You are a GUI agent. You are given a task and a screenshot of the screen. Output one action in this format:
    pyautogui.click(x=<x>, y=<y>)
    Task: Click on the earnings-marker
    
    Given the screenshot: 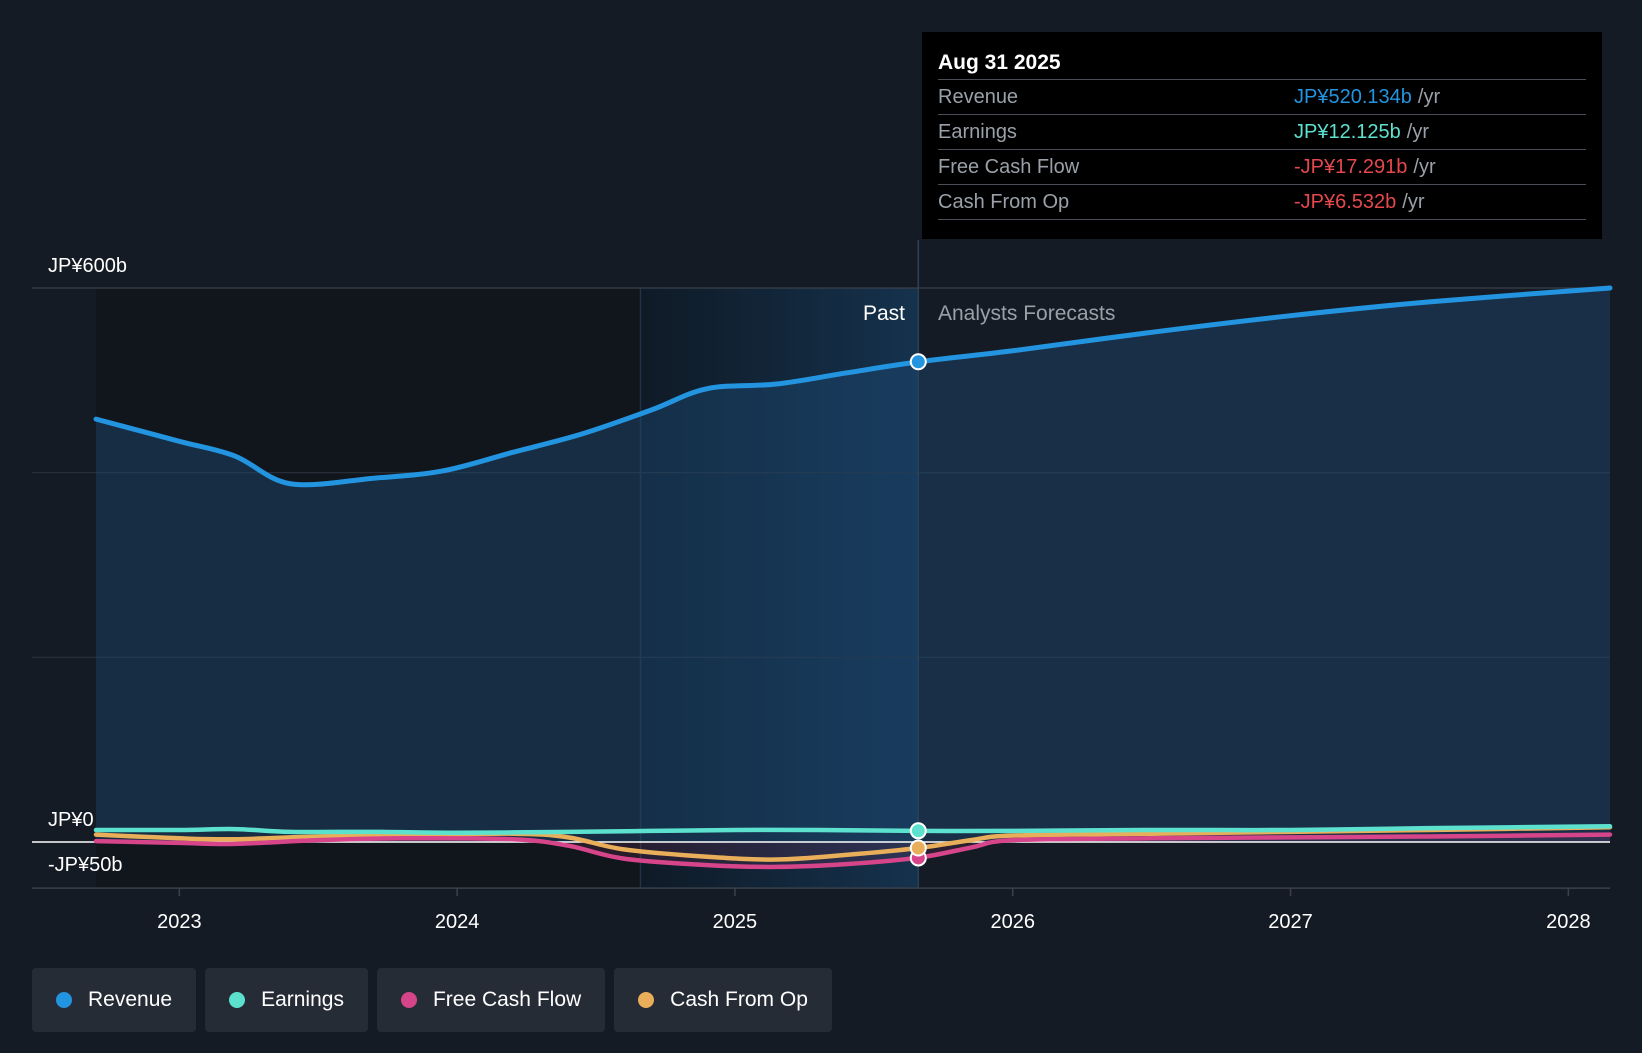 What is the action you would take?
    pyautogui.click(x=918, y=831)
    